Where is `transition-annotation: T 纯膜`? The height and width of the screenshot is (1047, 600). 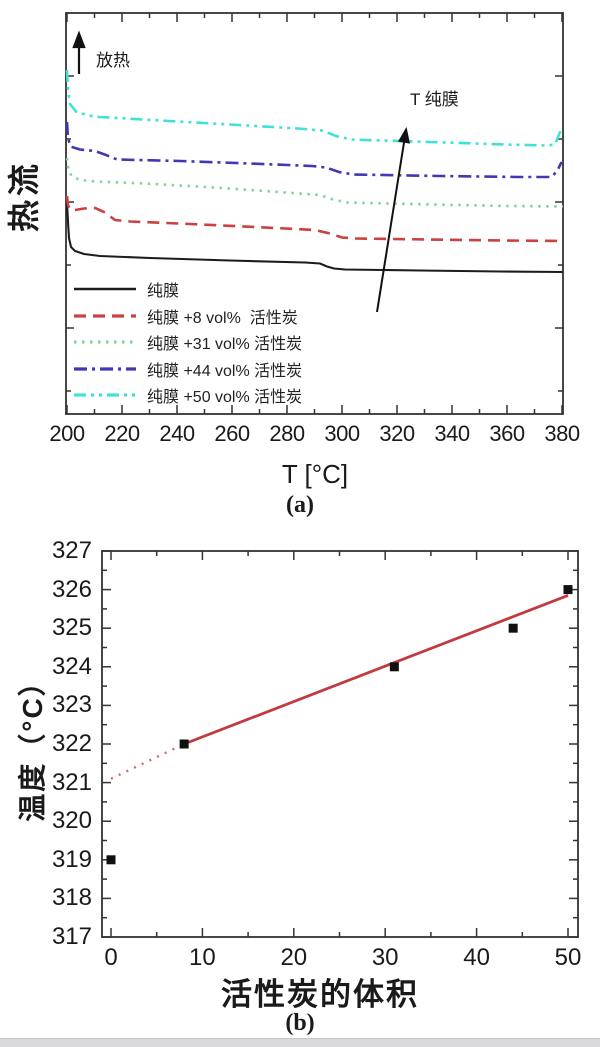
transition-annotation: T 纯膜 is located at coordinates (434, 99).